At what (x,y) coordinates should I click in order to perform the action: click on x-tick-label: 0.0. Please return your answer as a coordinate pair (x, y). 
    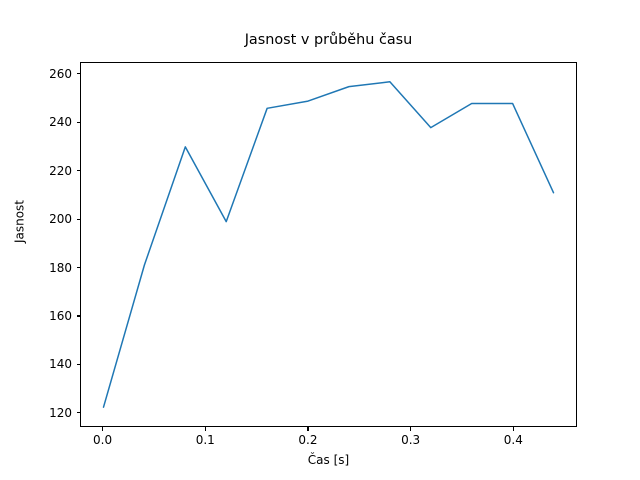
    Looking at the image, I should click on (103, 440).